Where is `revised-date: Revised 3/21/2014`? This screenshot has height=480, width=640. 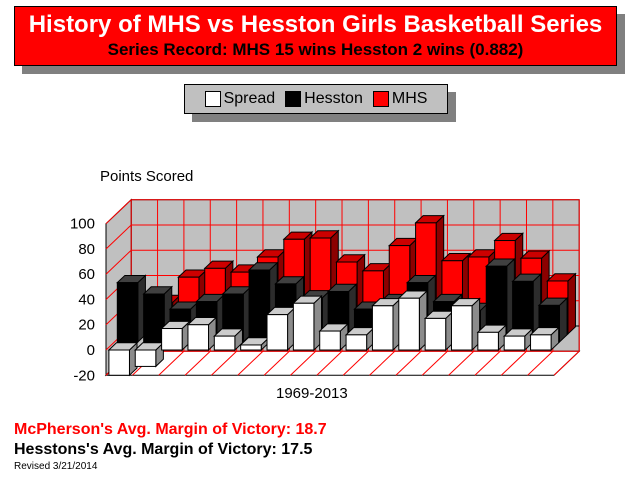
revised-date: Revised 3/21/2014 is located at coordinates (56, 466).